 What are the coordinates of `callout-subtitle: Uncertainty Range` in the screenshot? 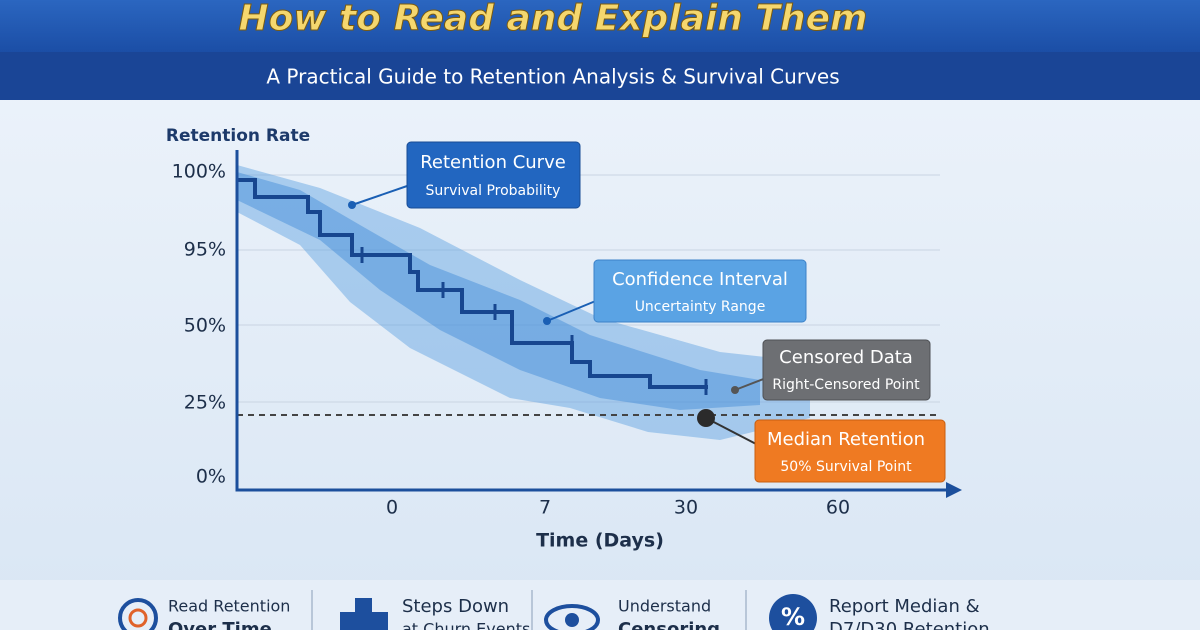 It's located at (700, 307).